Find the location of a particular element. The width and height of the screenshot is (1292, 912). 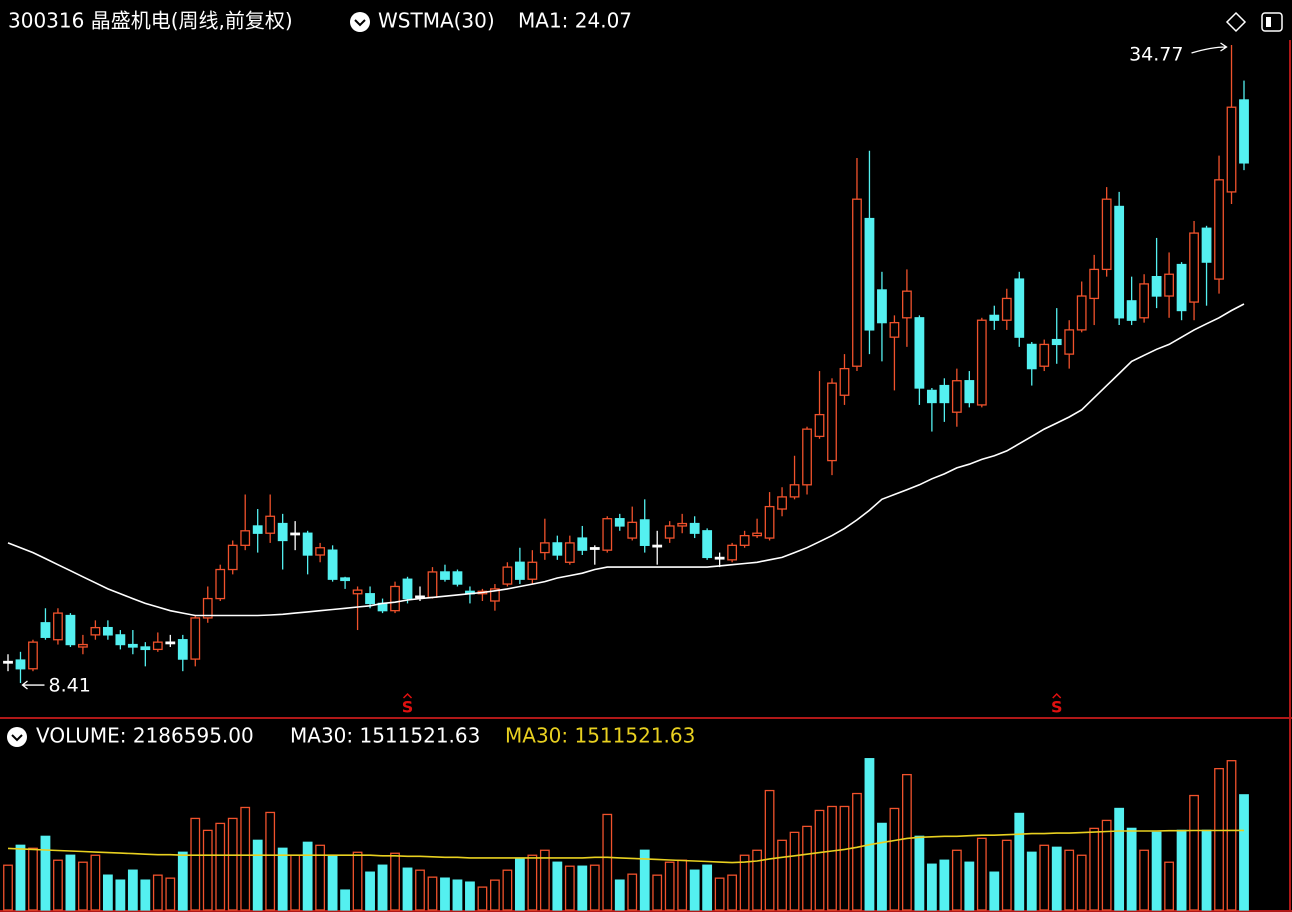

volume-dropdown-icon is located at coordinates (17, 737).